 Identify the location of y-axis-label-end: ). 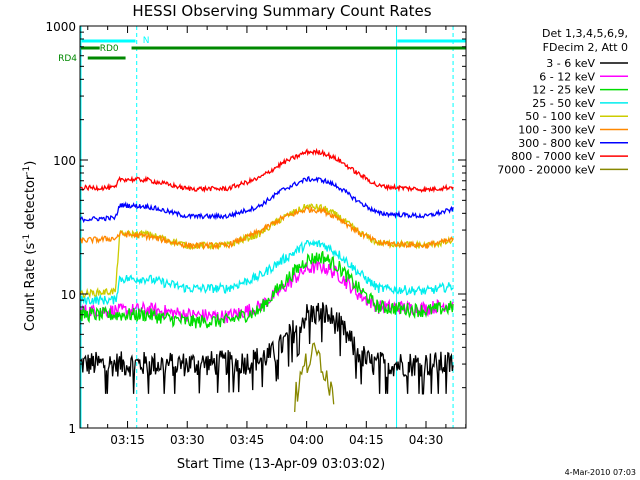
(30, 163).